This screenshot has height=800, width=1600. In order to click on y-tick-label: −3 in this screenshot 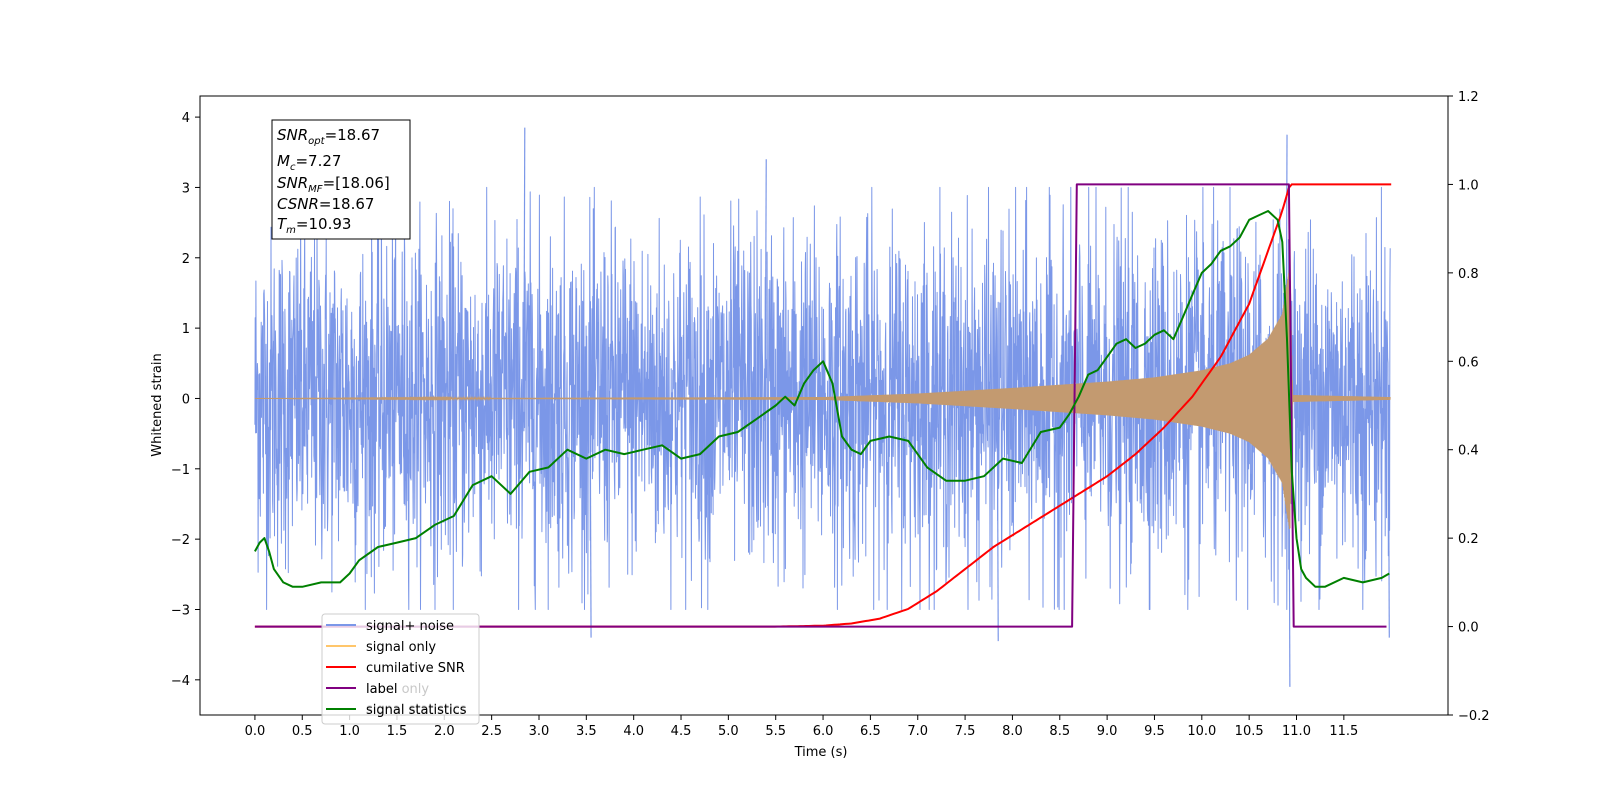, I will do `click(180, 610)`.